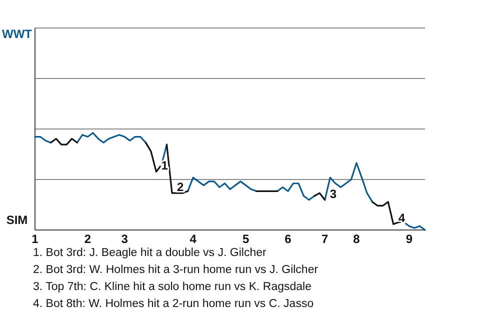 This screenshot has width=480, height=320. What do you see at coordinates (333, 193) in the screenshot?
I see `series-label: 3` at bounding box center [333, 193].